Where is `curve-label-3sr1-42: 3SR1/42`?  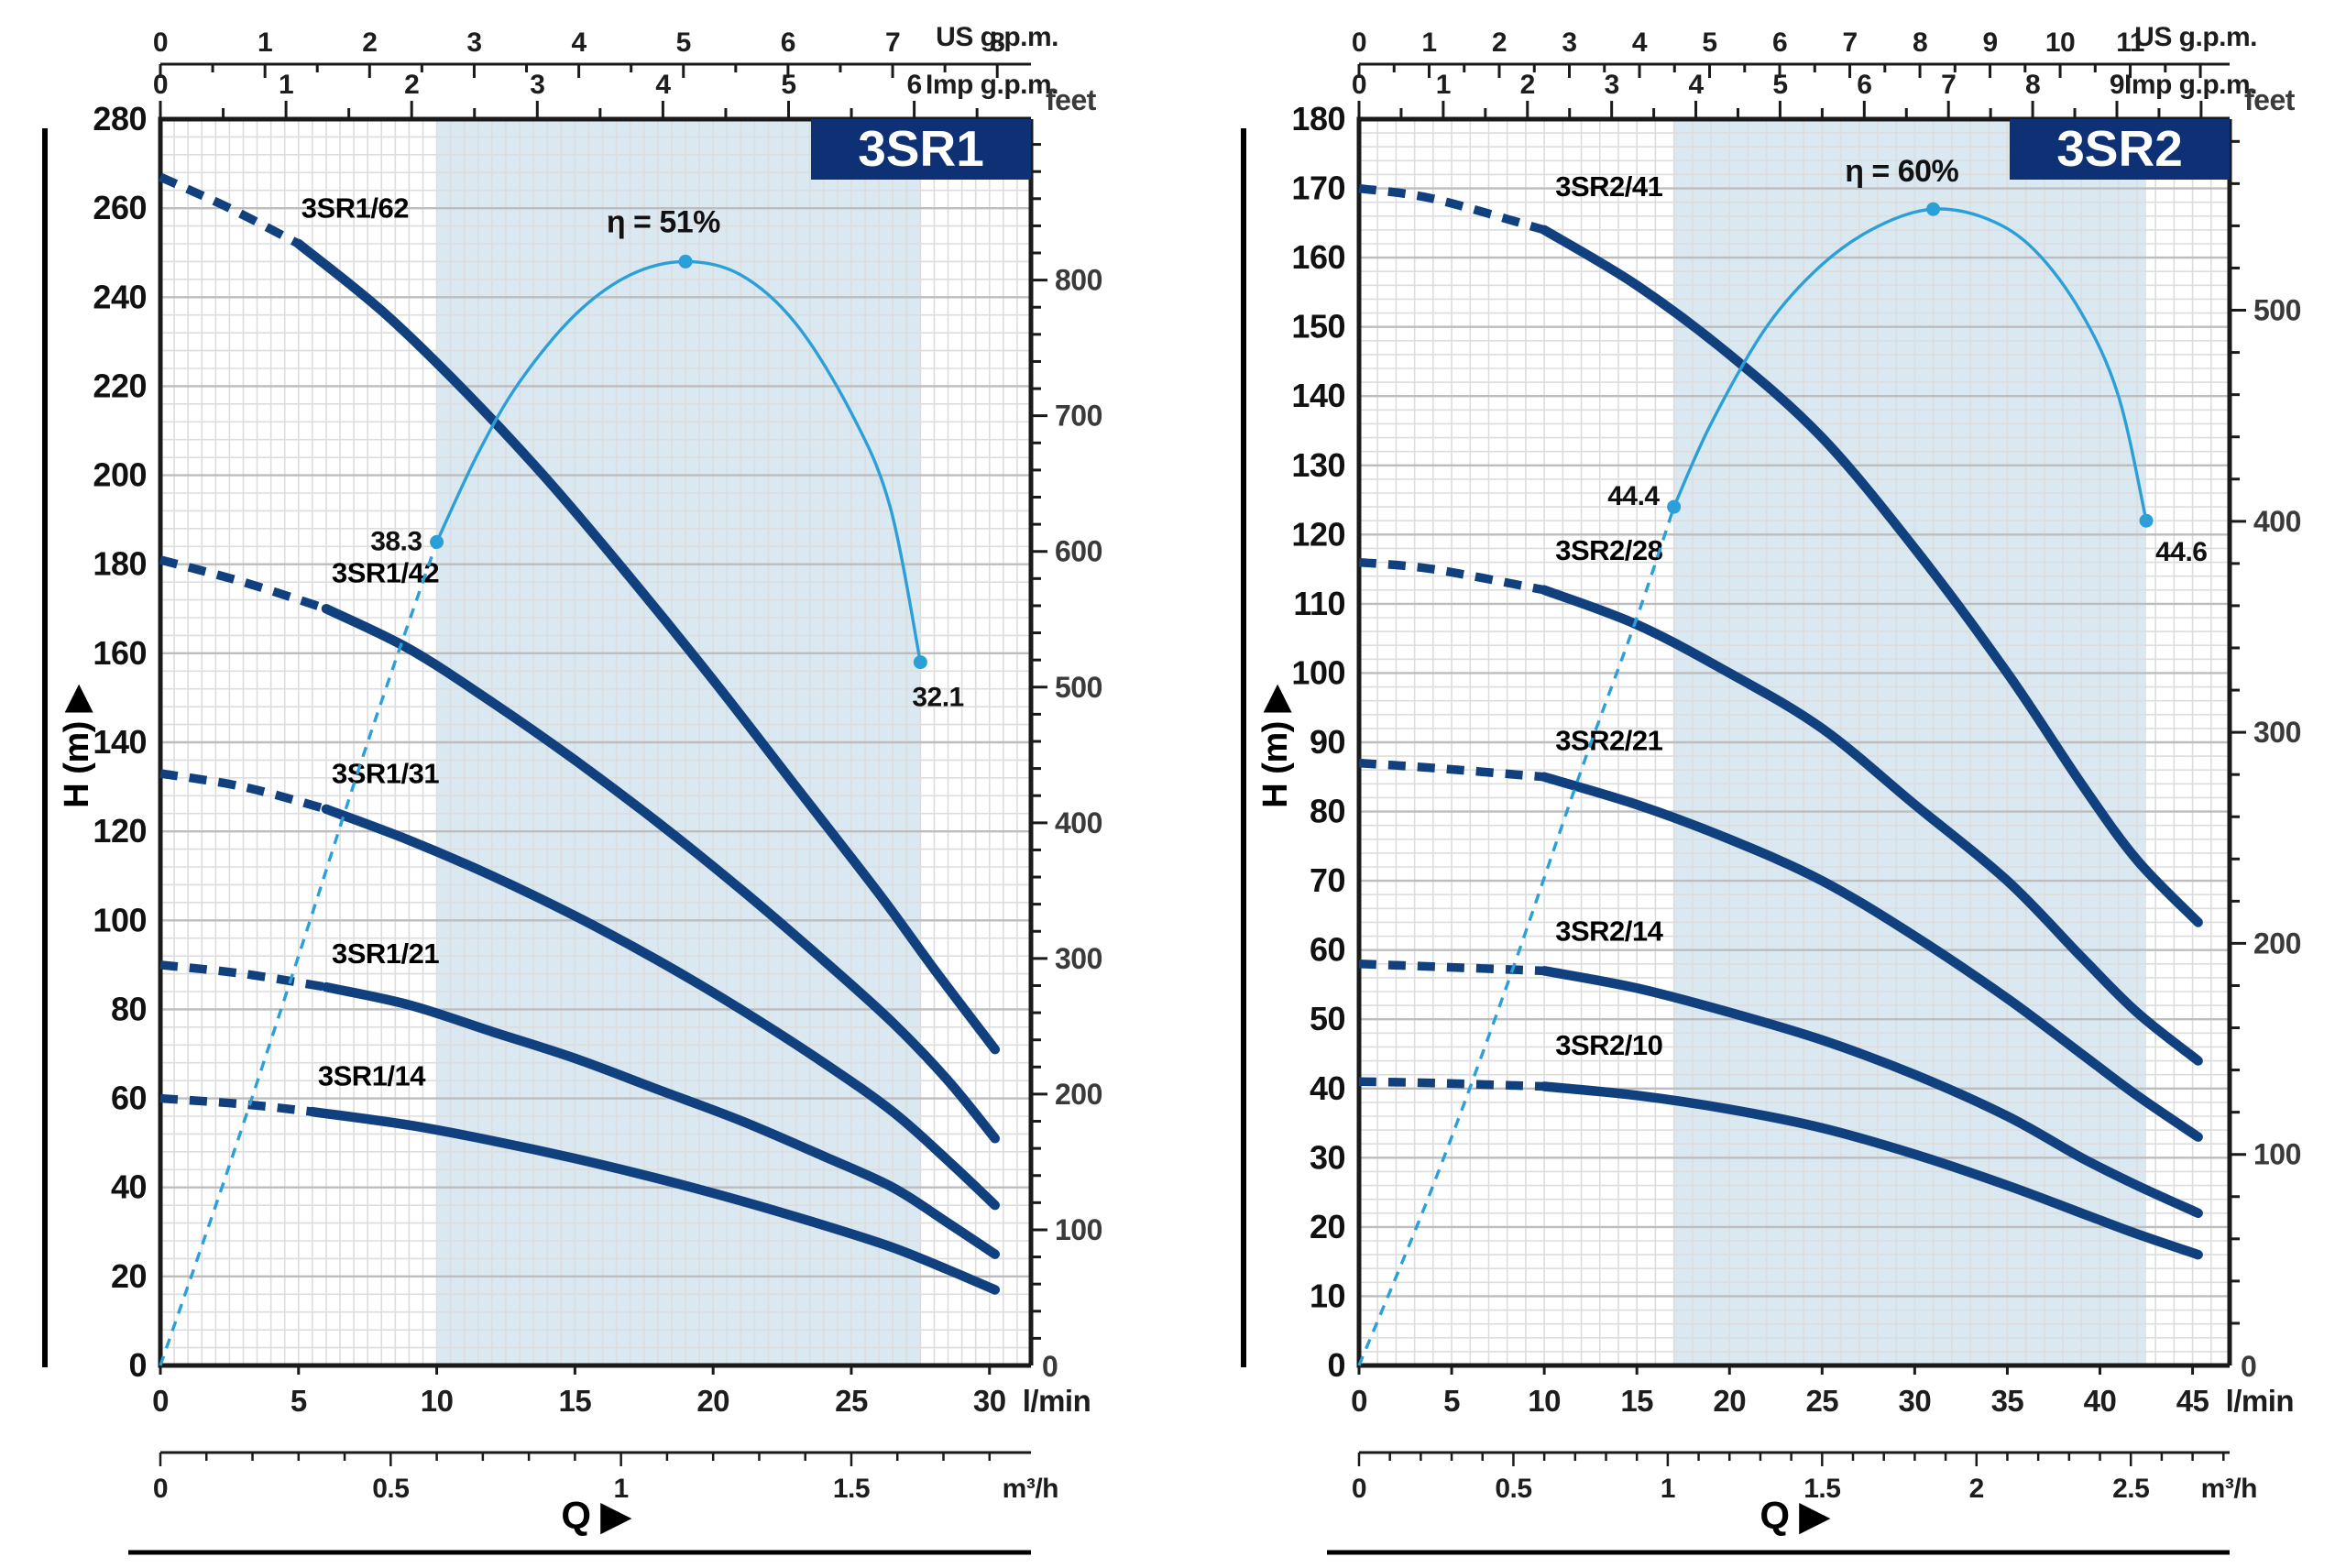
curve-label-3sr1-42: 3SR1/42 is located at coordinates (385, 573).